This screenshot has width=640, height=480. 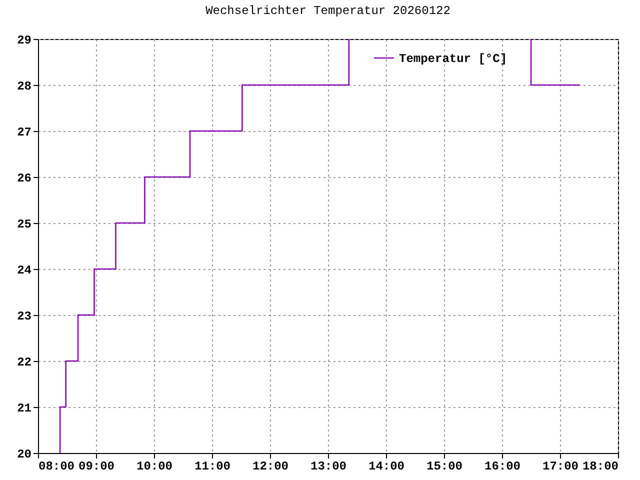 I want to click on y-tick-label: 23, so click(x=24, y=317).